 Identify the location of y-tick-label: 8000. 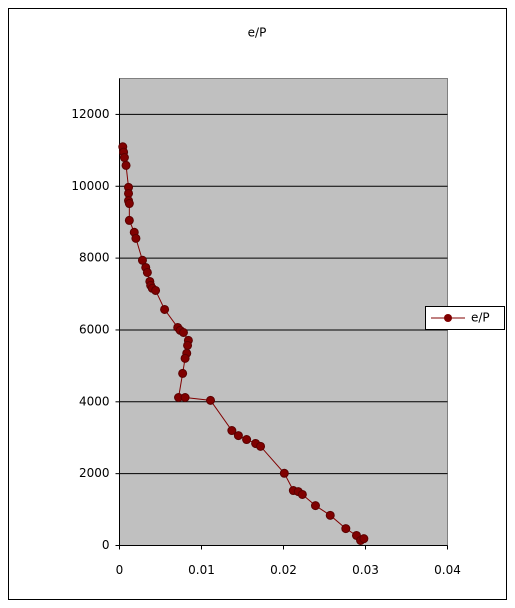
(94, 258).